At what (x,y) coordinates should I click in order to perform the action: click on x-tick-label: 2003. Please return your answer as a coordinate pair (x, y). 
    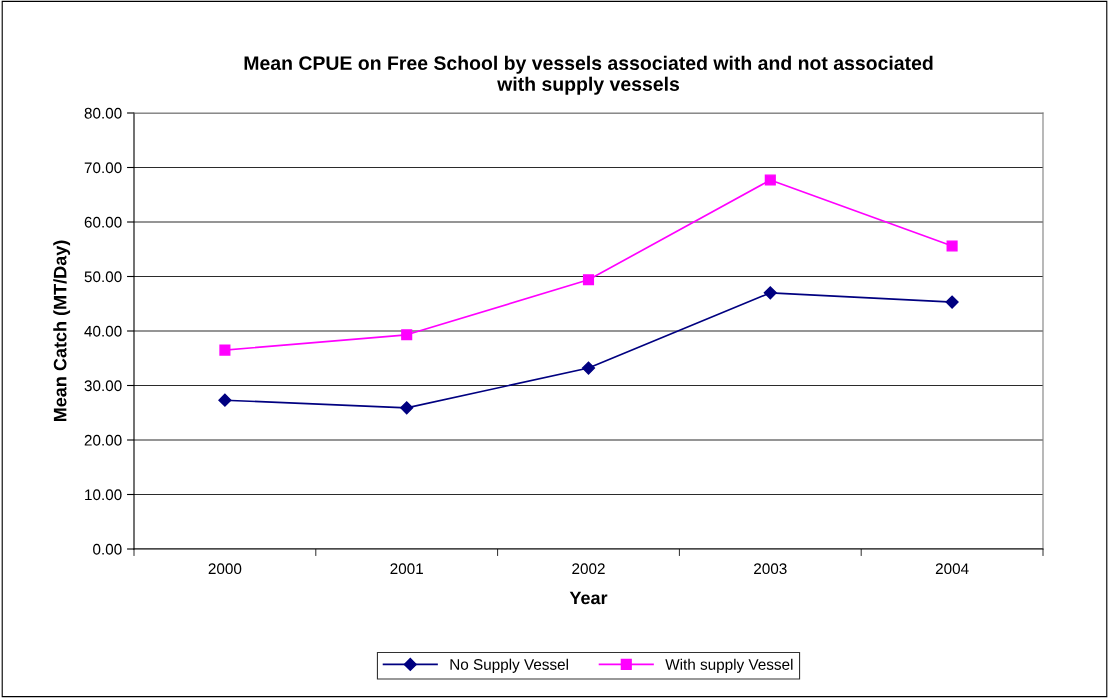
    Looking at the image, I should click on (770, 569).